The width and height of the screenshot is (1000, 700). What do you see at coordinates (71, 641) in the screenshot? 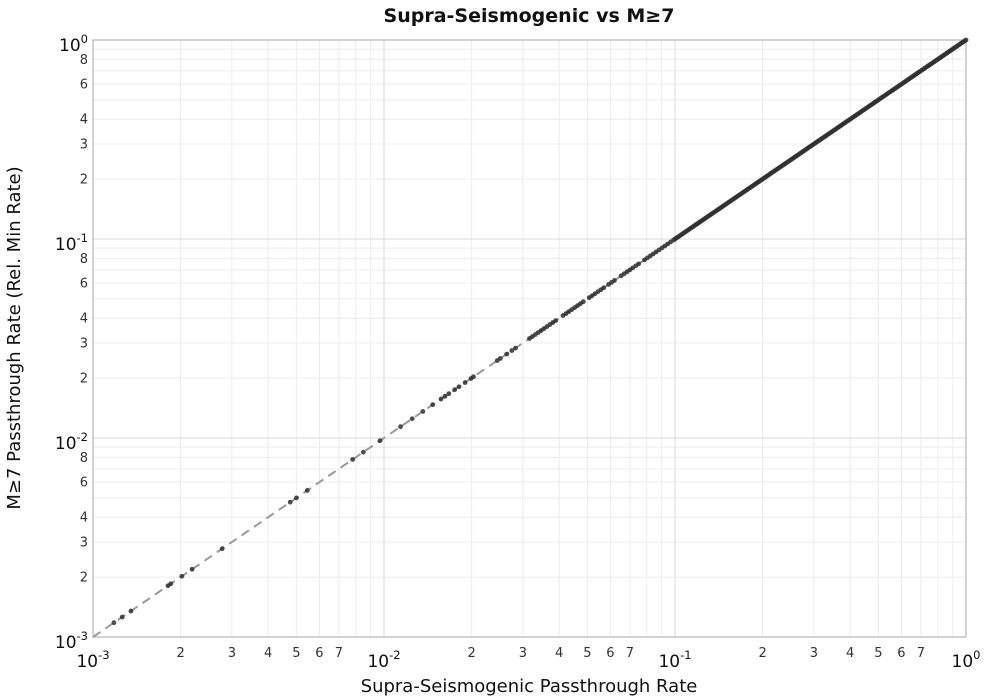
I see `y-major-tick-label: 10⁻³` at bounding box center [71, 641].